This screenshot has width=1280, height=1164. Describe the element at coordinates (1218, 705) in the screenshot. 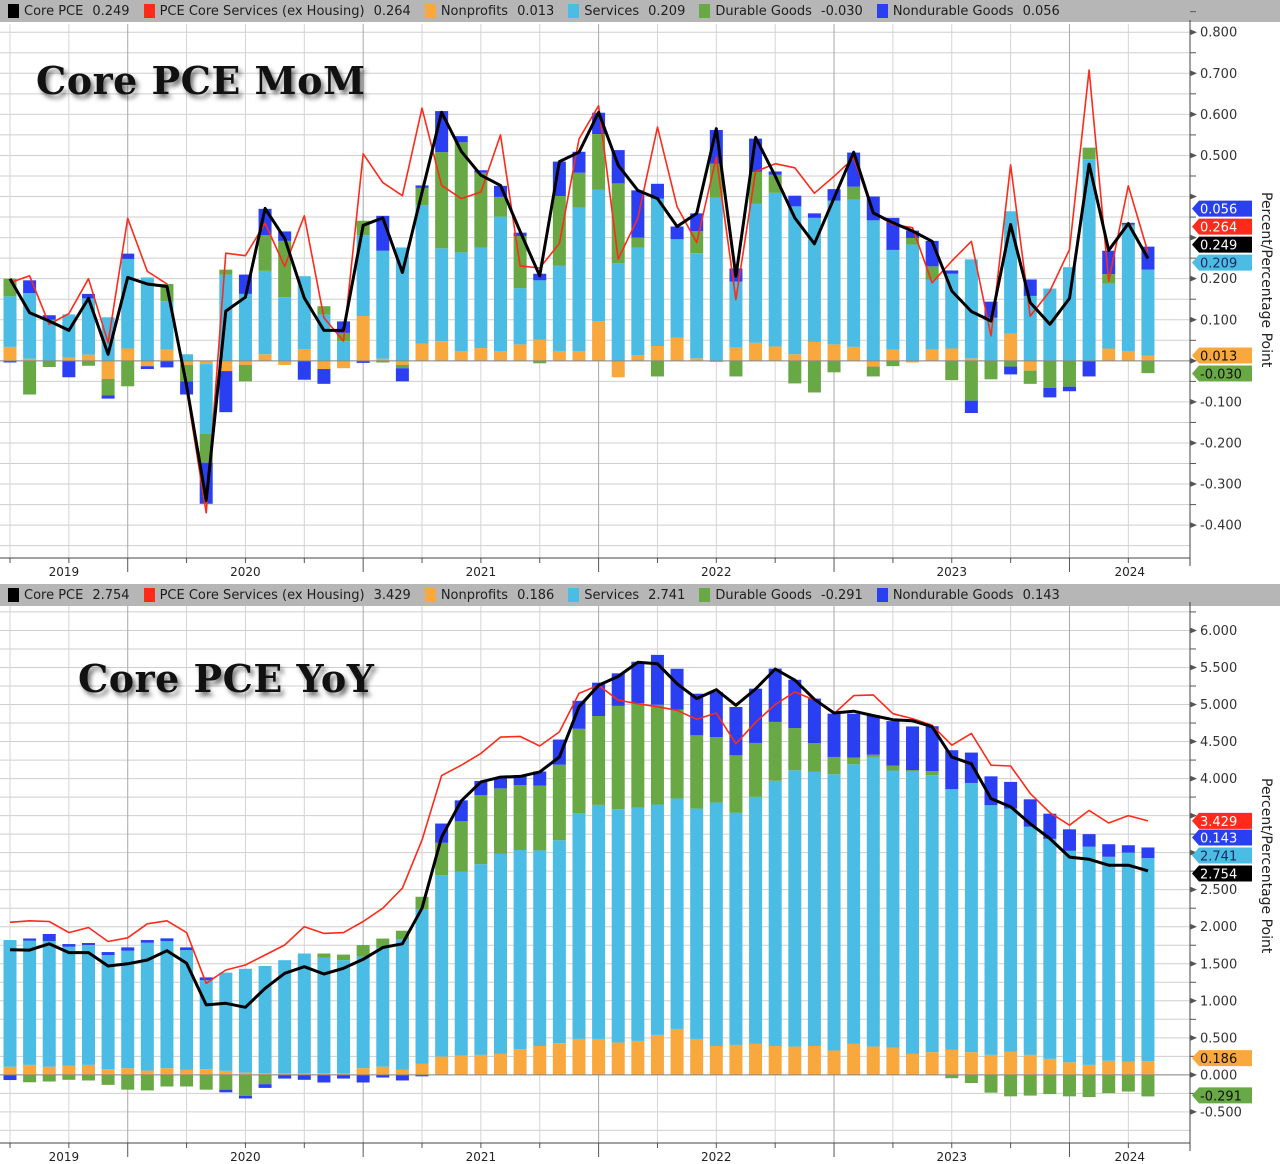

I see `y-tick-label: 5.000` at that location.